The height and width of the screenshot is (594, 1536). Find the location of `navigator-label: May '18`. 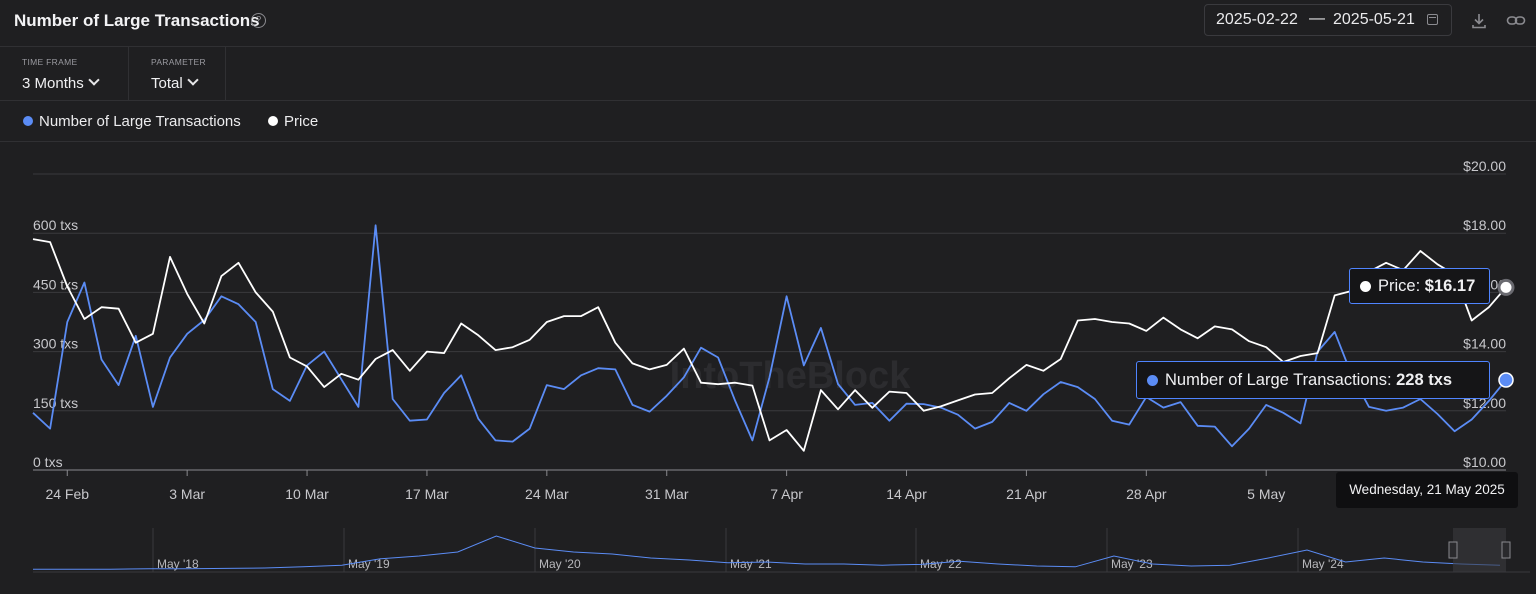

navigator-label: May '18 is located at coordinates (178, 564).